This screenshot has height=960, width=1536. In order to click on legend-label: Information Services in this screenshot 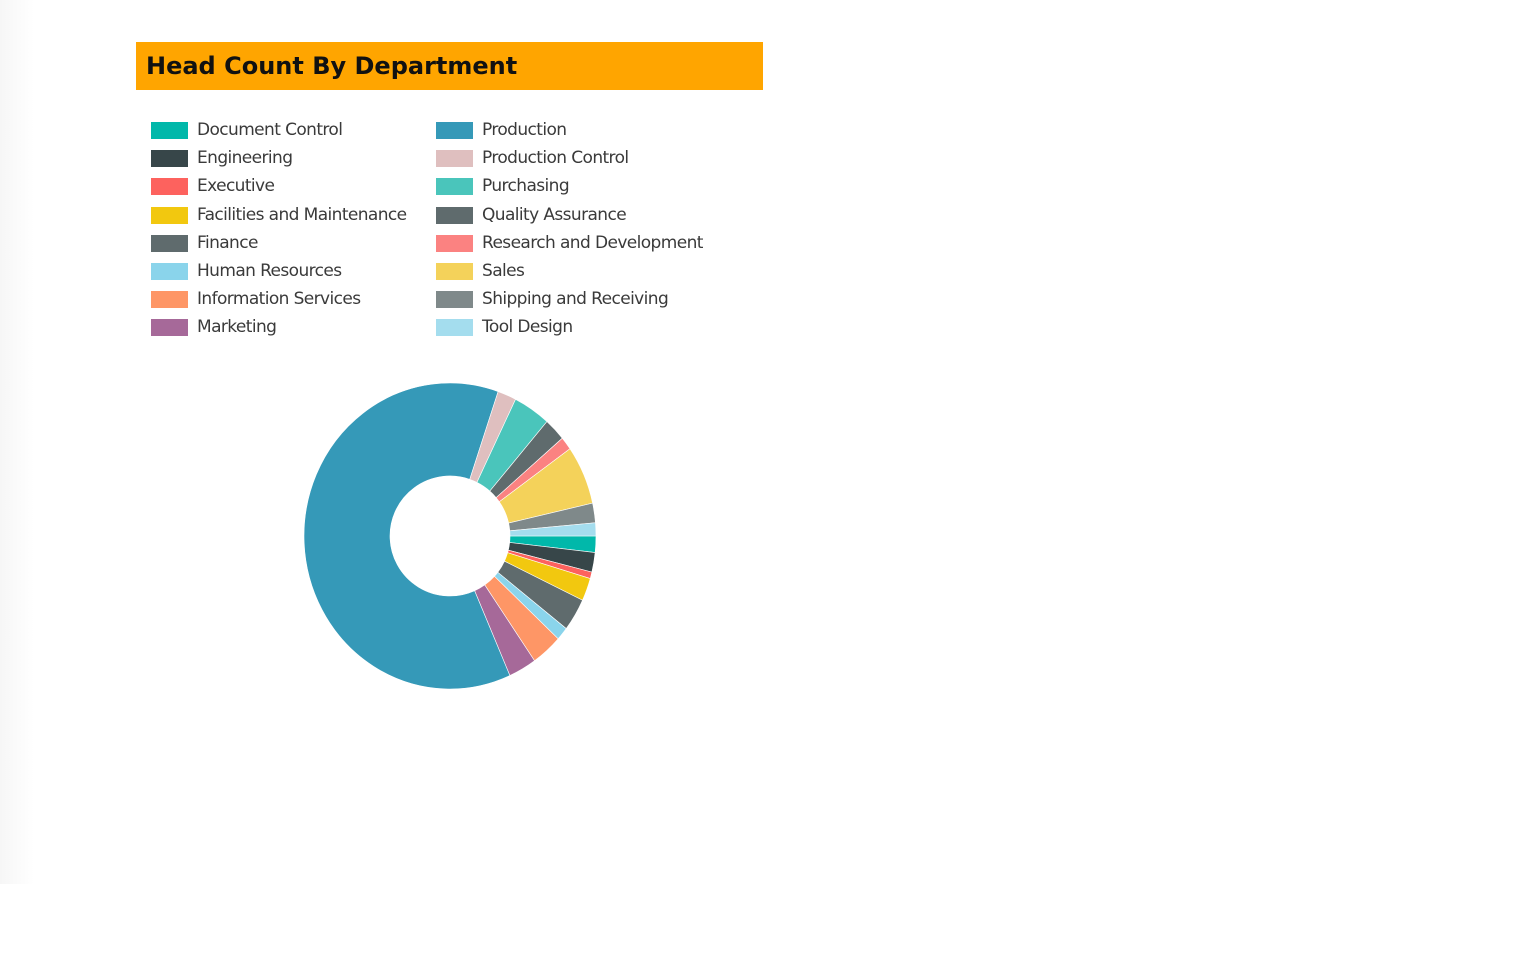, I will do `click(279, 299)`.